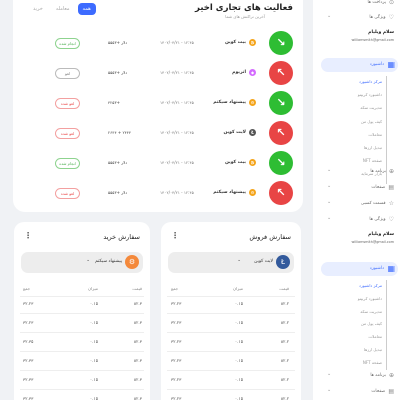  I want to click on column-header: میزان, so click(93, 288).